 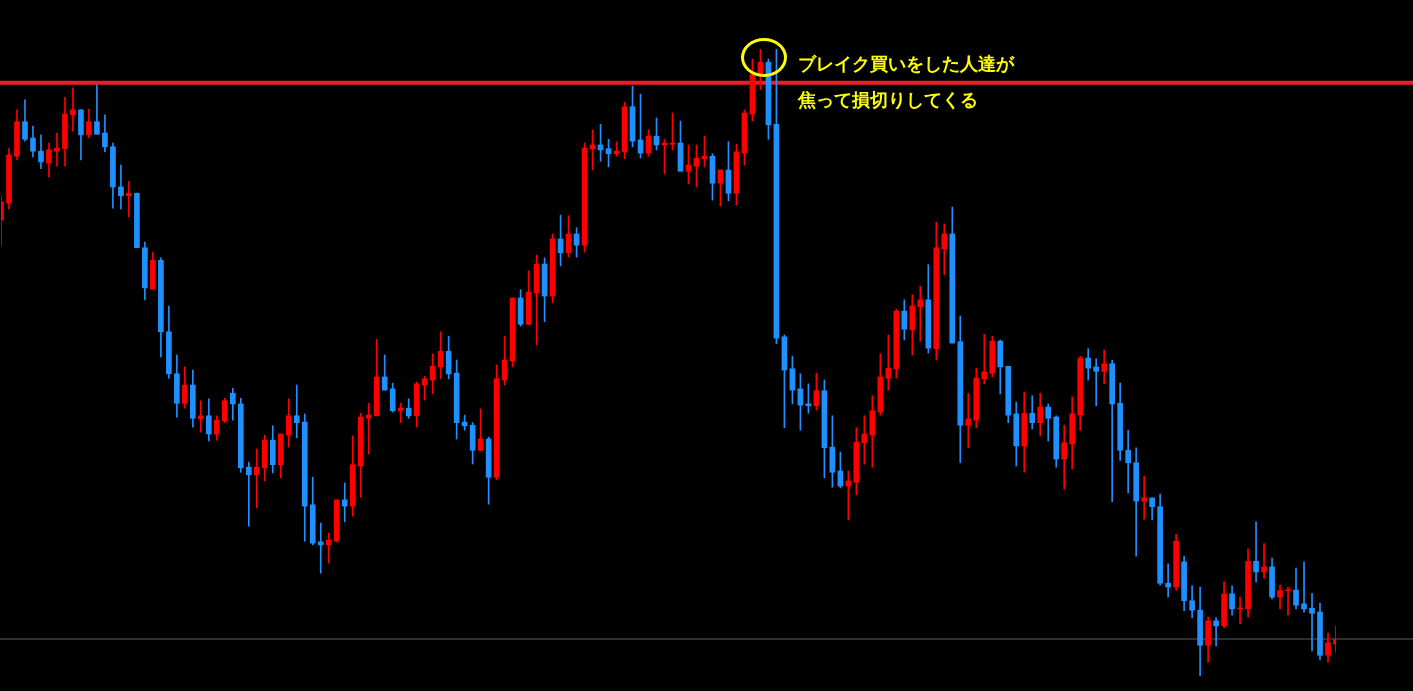 What do you see at coordinates (906, 64) in the screenshot?
I see `annotation: ブレイク買いをした人達が` at bounding box center [906, 64].